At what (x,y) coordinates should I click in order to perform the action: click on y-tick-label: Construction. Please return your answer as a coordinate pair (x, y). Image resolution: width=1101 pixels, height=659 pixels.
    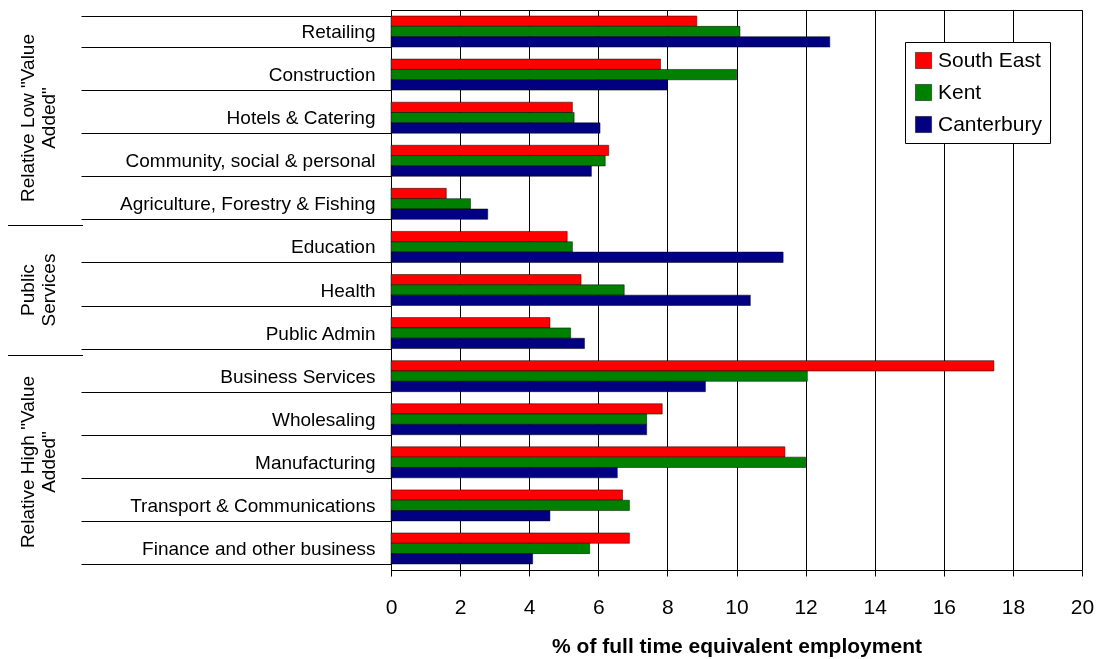
    Looking at the image, I should click on (322, 75).